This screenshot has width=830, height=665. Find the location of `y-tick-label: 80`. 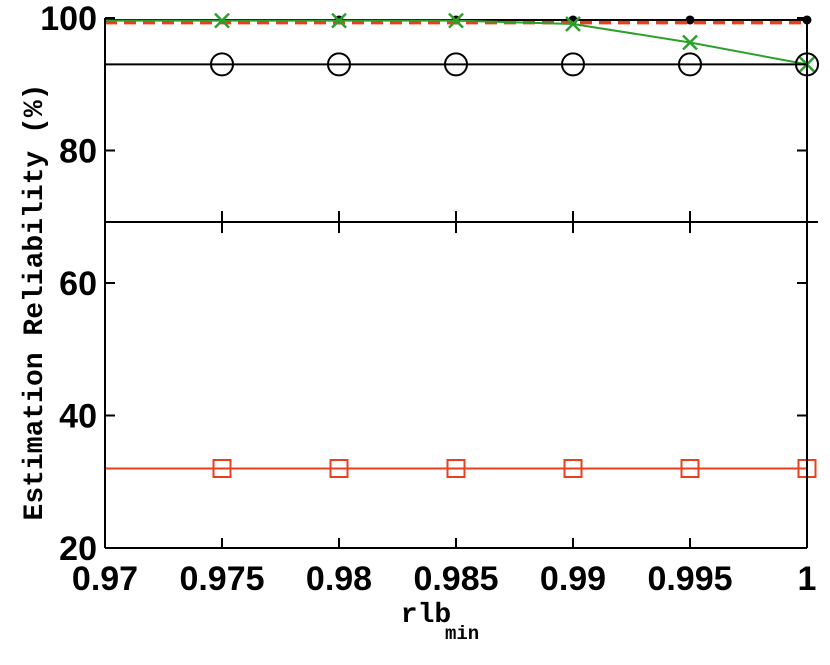

y-tick-label: 80 is located at coordinates (78, 152).